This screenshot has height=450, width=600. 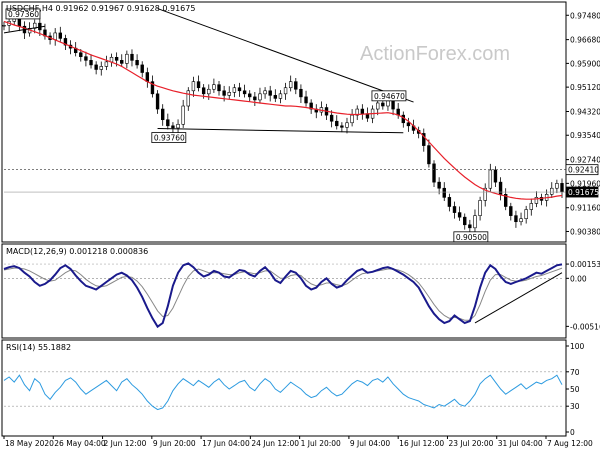 I want to click on x-tick-label: 18 May 2020, so click(x=29, y=443).